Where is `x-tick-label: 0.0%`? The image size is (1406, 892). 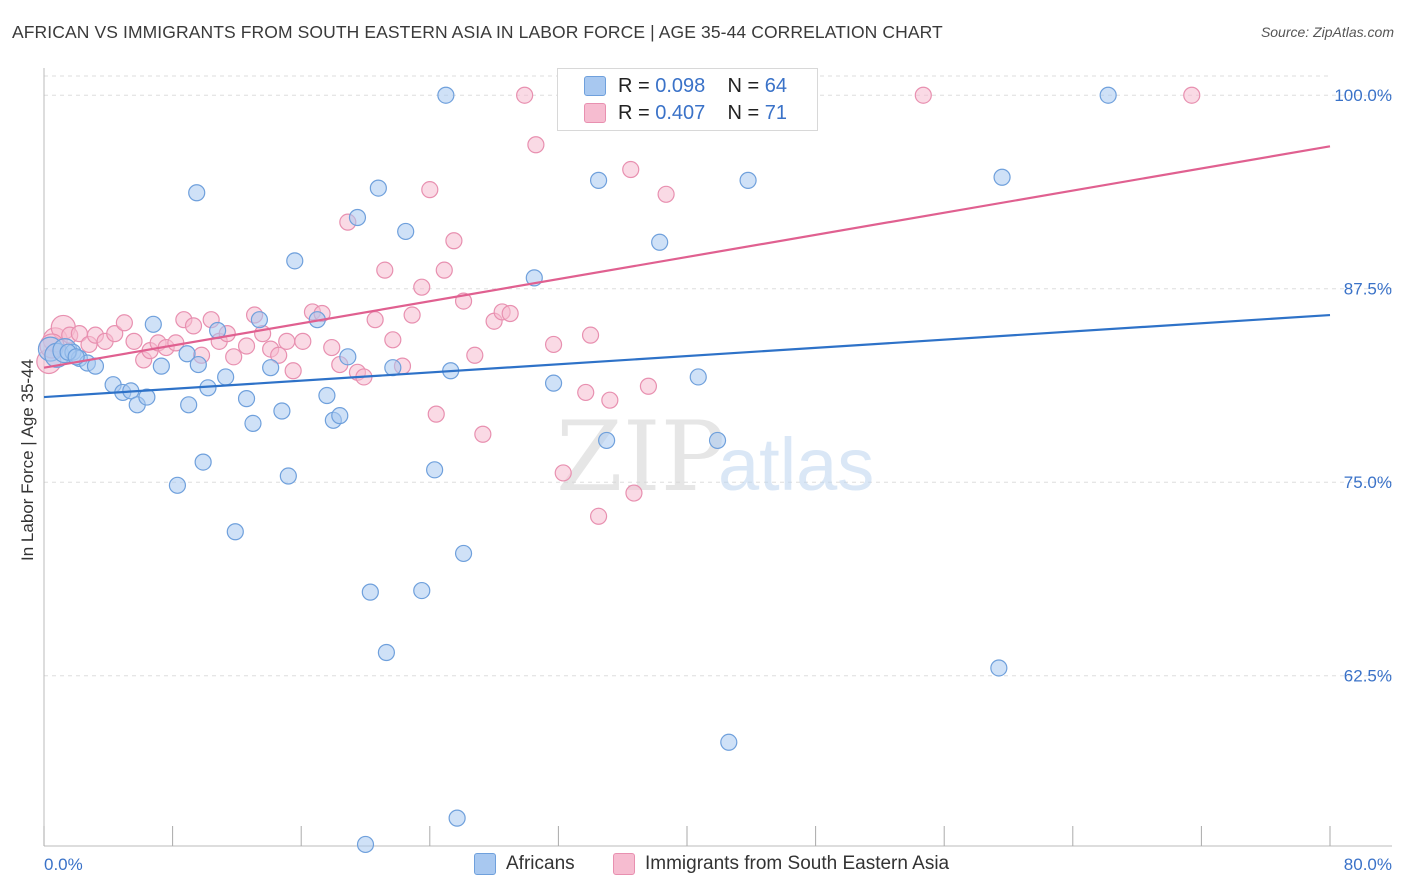 x-tick-label: 0.0% is located at coordinates (63, 864).